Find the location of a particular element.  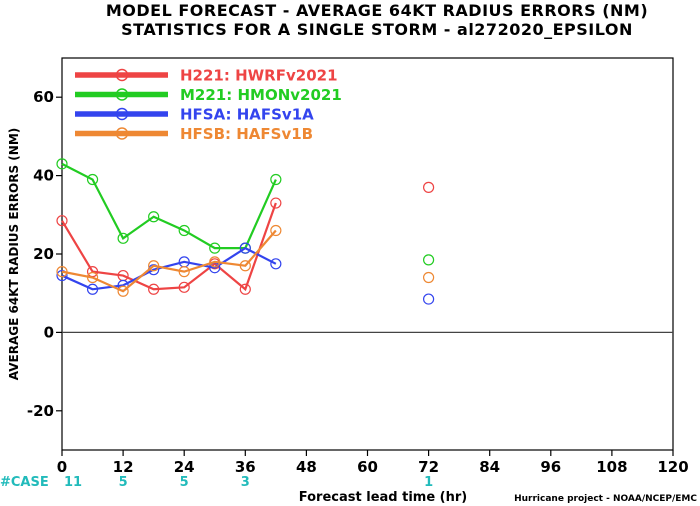

x-tick-label: 60 is located at coordinates (367, 467).